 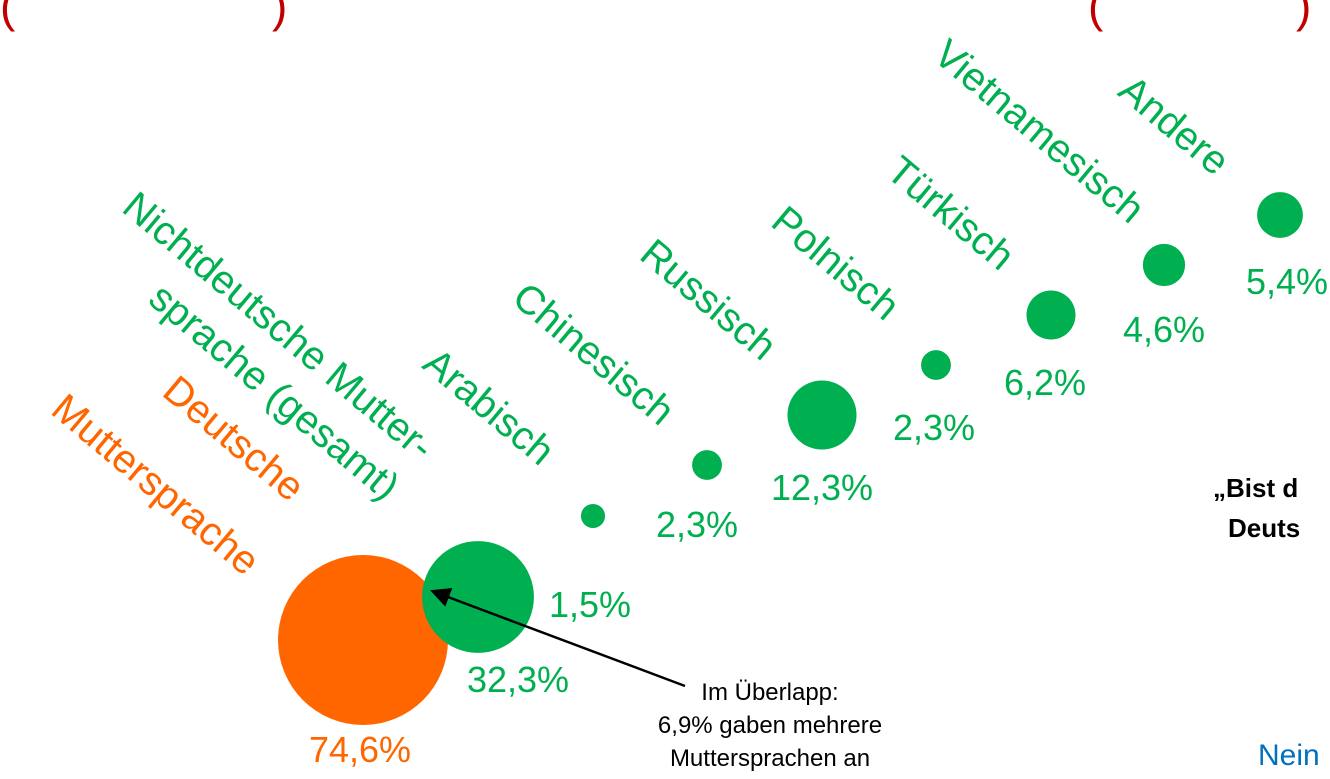 I want to click on category-label: Chinesisch, so click(x=593, y=353).